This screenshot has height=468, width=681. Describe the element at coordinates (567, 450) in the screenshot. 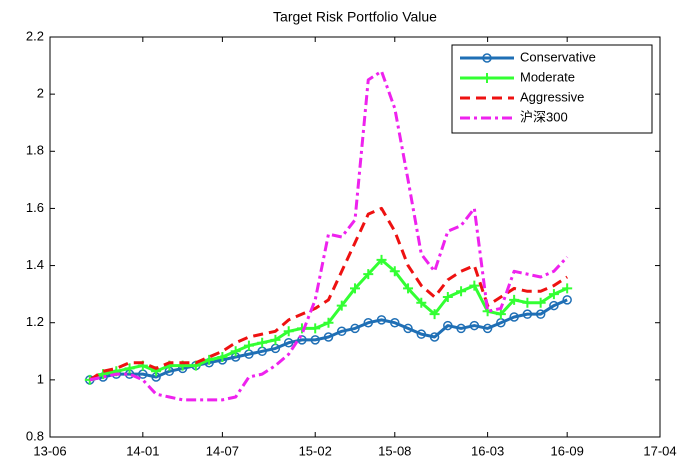

I see `x-tick-label: 16-09` at that location.